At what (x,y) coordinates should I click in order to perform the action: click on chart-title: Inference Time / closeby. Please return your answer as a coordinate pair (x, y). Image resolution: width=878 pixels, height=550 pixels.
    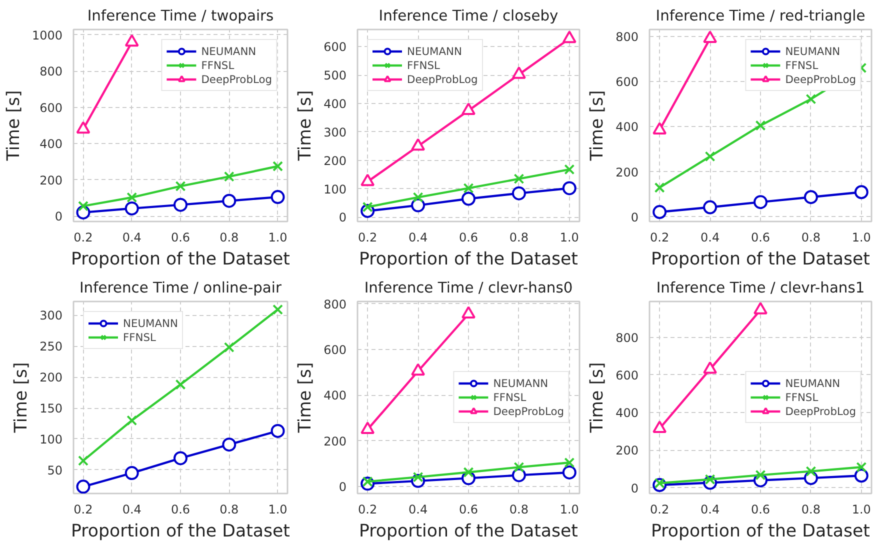
    Looking at the image, I should click on (468, 16).